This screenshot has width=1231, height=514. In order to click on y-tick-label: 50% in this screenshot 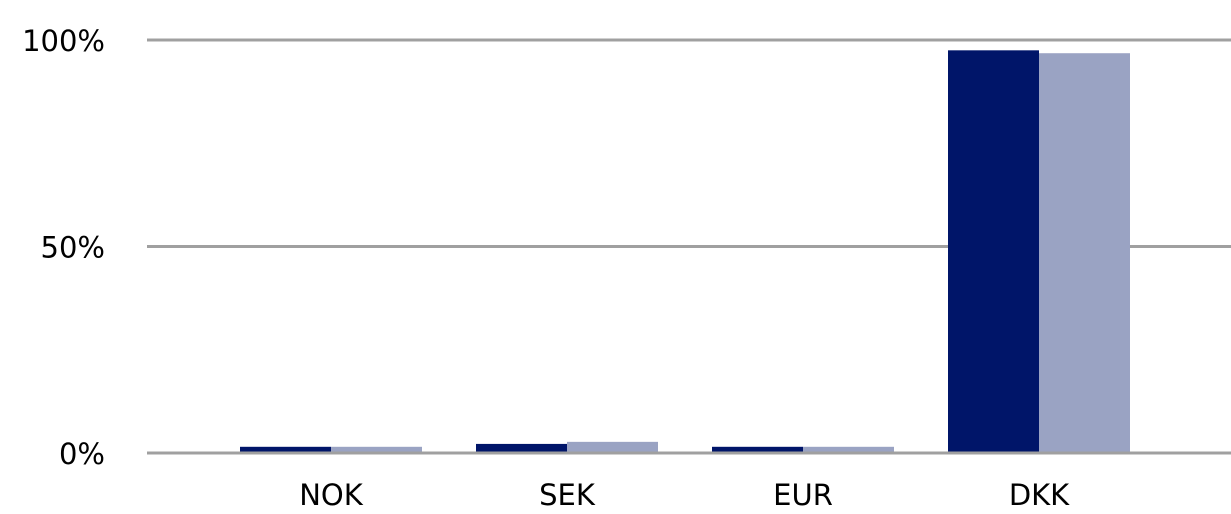, I will do `click(73, 248)`.